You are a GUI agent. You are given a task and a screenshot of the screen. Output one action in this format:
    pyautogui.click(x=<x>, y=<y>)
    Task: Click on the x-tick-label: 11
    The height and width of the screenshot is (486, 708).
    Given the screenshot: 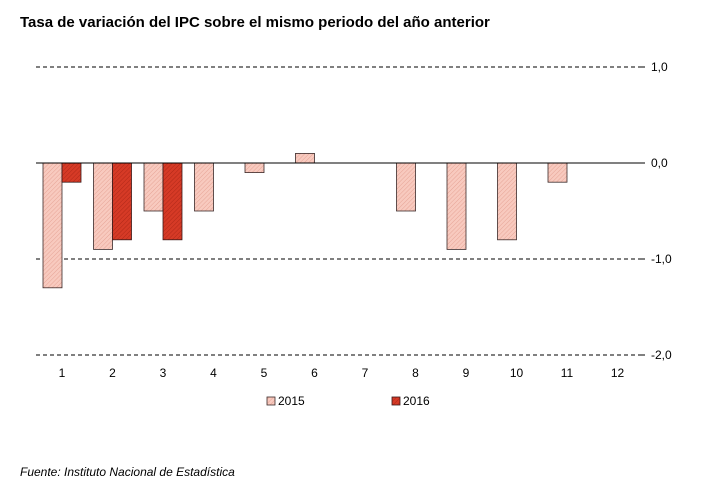 What is the action you would take?
    pyautogui.click(x=567, y=373)
    